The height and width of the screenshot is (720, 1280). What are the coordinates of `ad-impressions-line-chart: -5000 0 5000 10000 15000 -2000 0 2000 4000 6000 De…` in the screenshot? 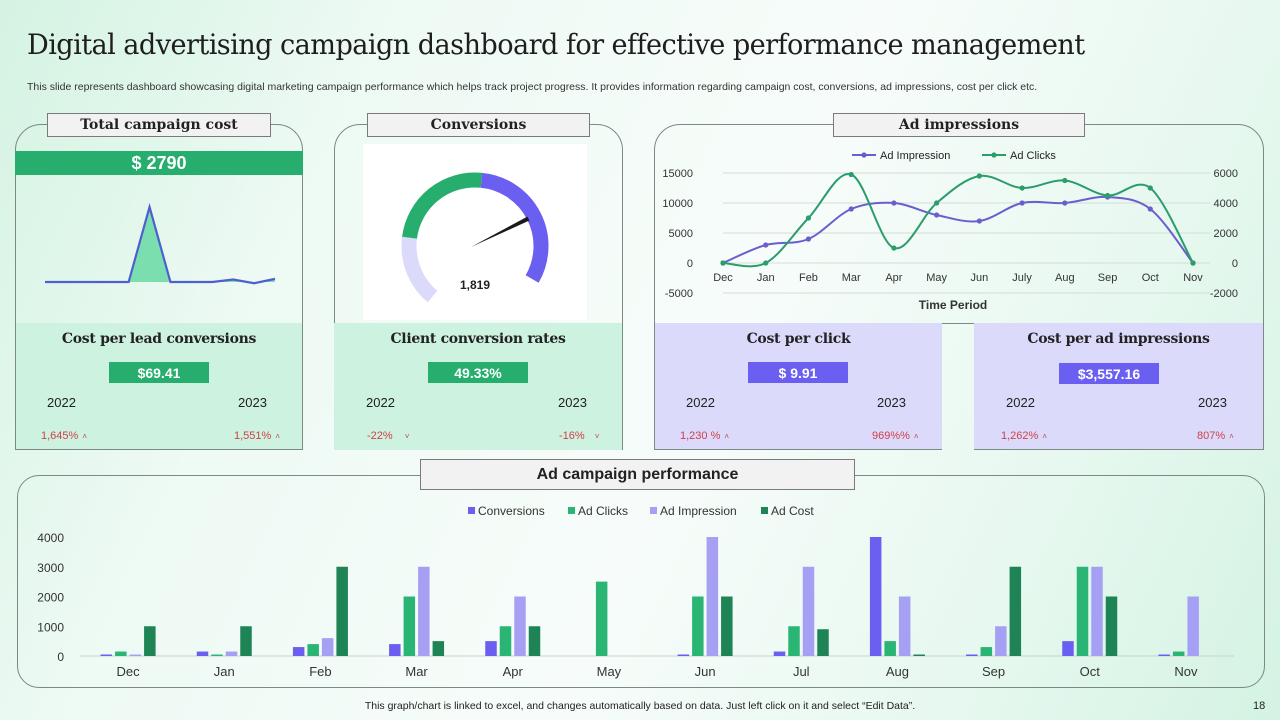 It's located at (950, 231).